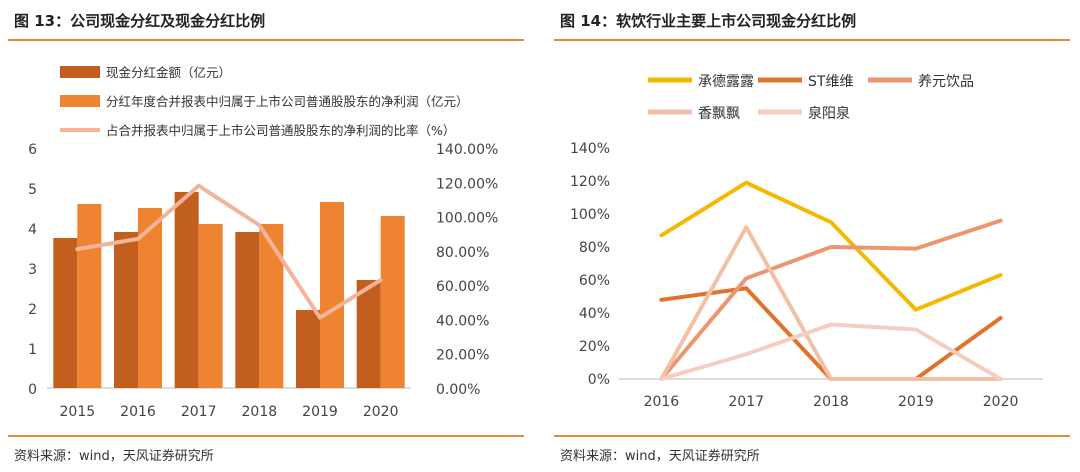  I want to click on y2-tick-label: 40.00%, so click(462, 321).